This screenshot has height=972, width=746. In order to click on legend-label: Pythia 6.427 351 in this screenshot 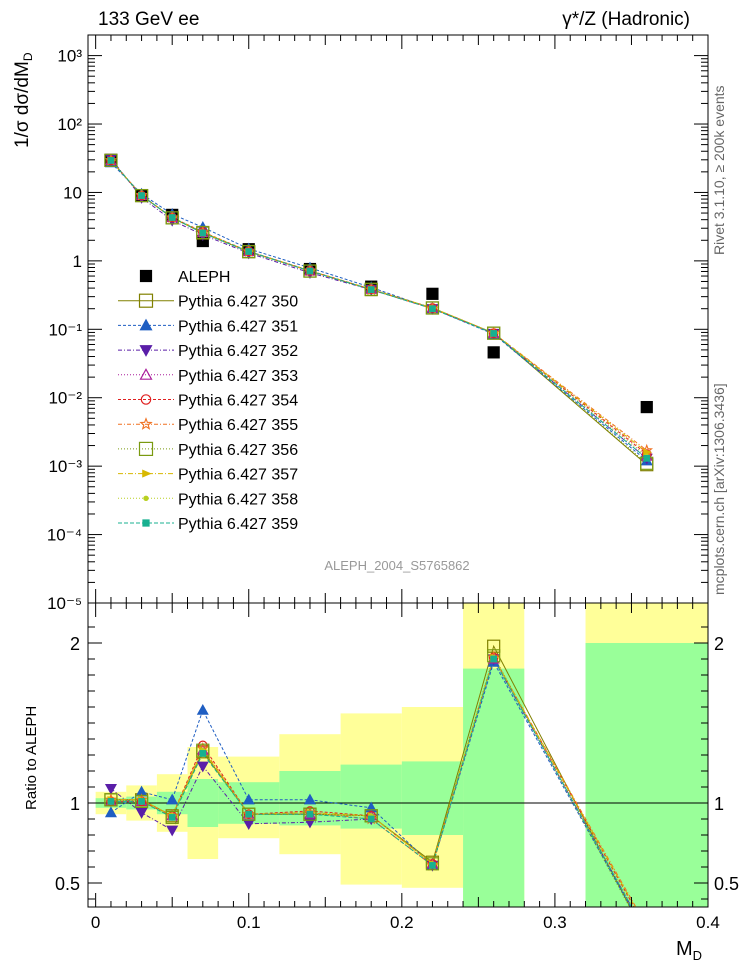, I will do `click(238, 326)`.